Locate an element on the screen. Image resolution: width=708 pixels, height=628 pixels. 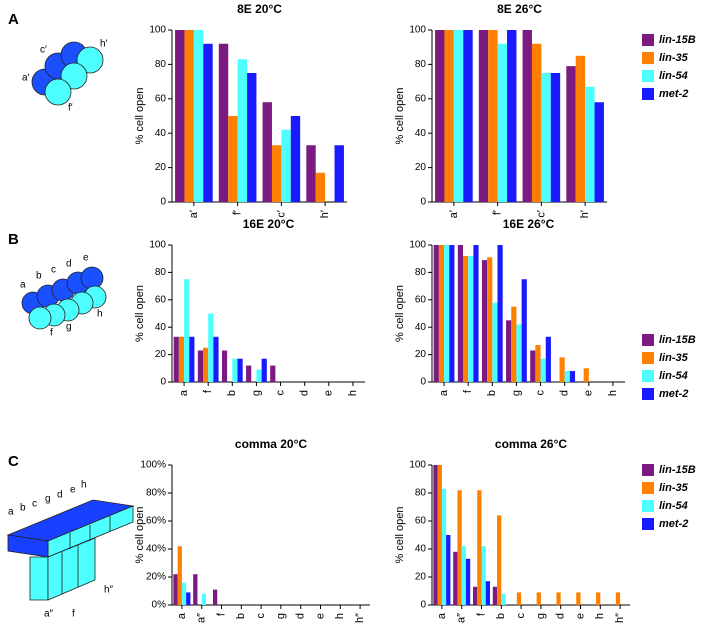
panel-label: C is located at coordinates (13, 461).